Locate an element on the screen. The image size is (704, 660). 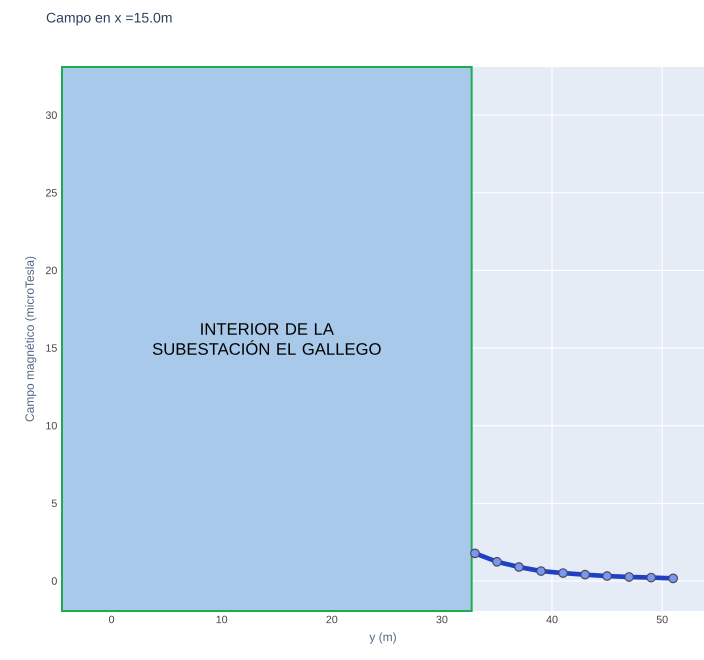
y-tick-label: 5 is located at coordinates (54, 504).